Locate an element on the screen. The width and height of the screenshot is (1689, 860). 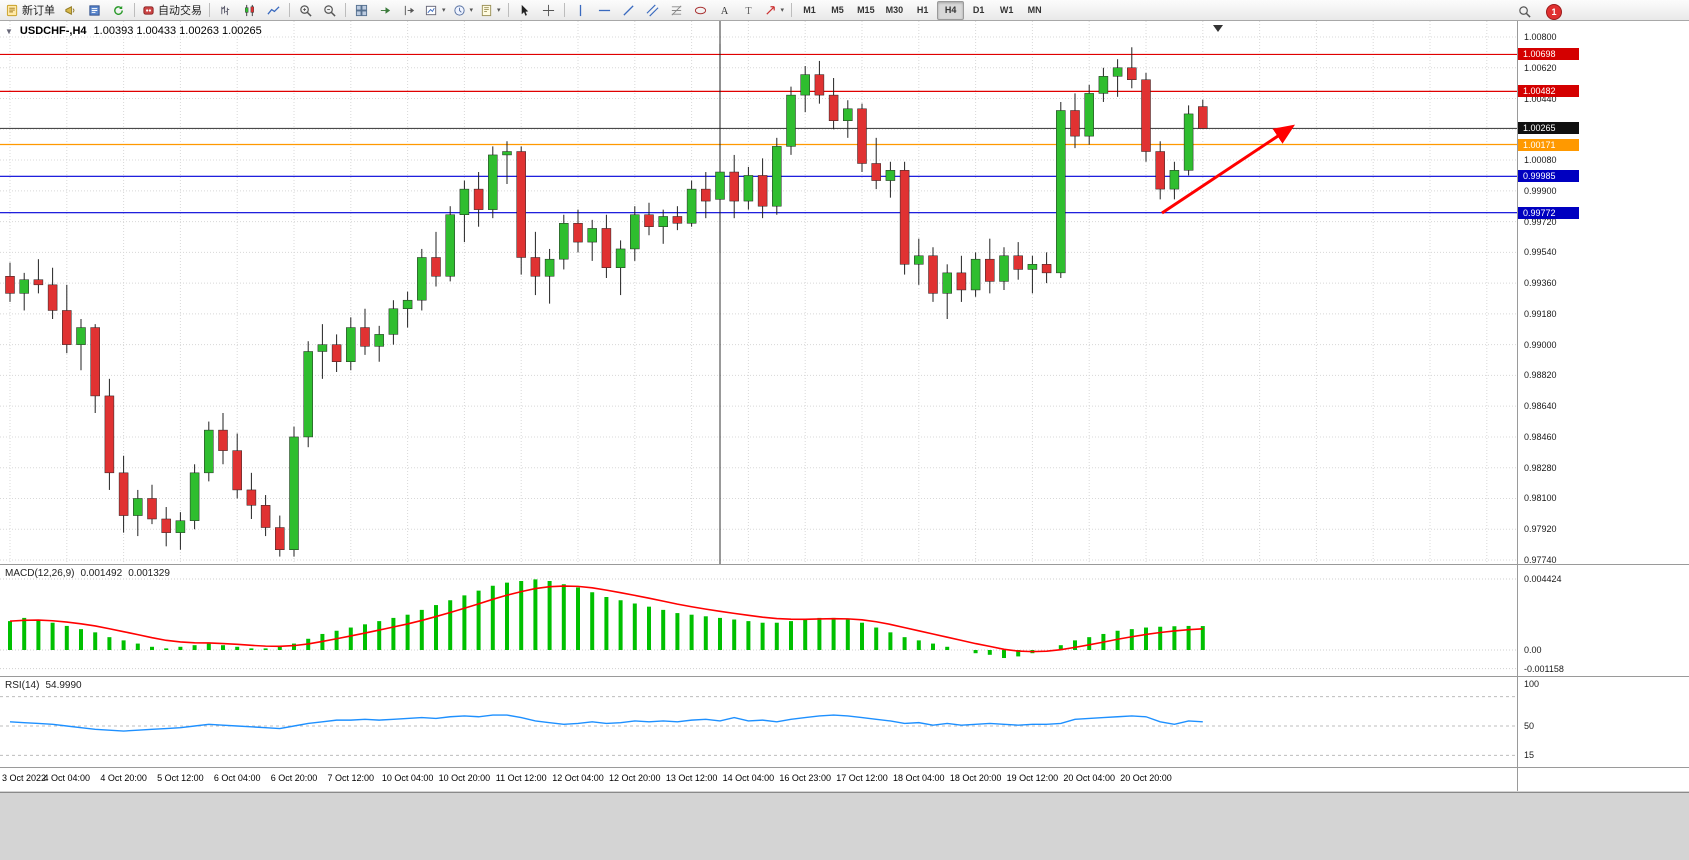
zoom-in-button is located at coordinates (305, 10).